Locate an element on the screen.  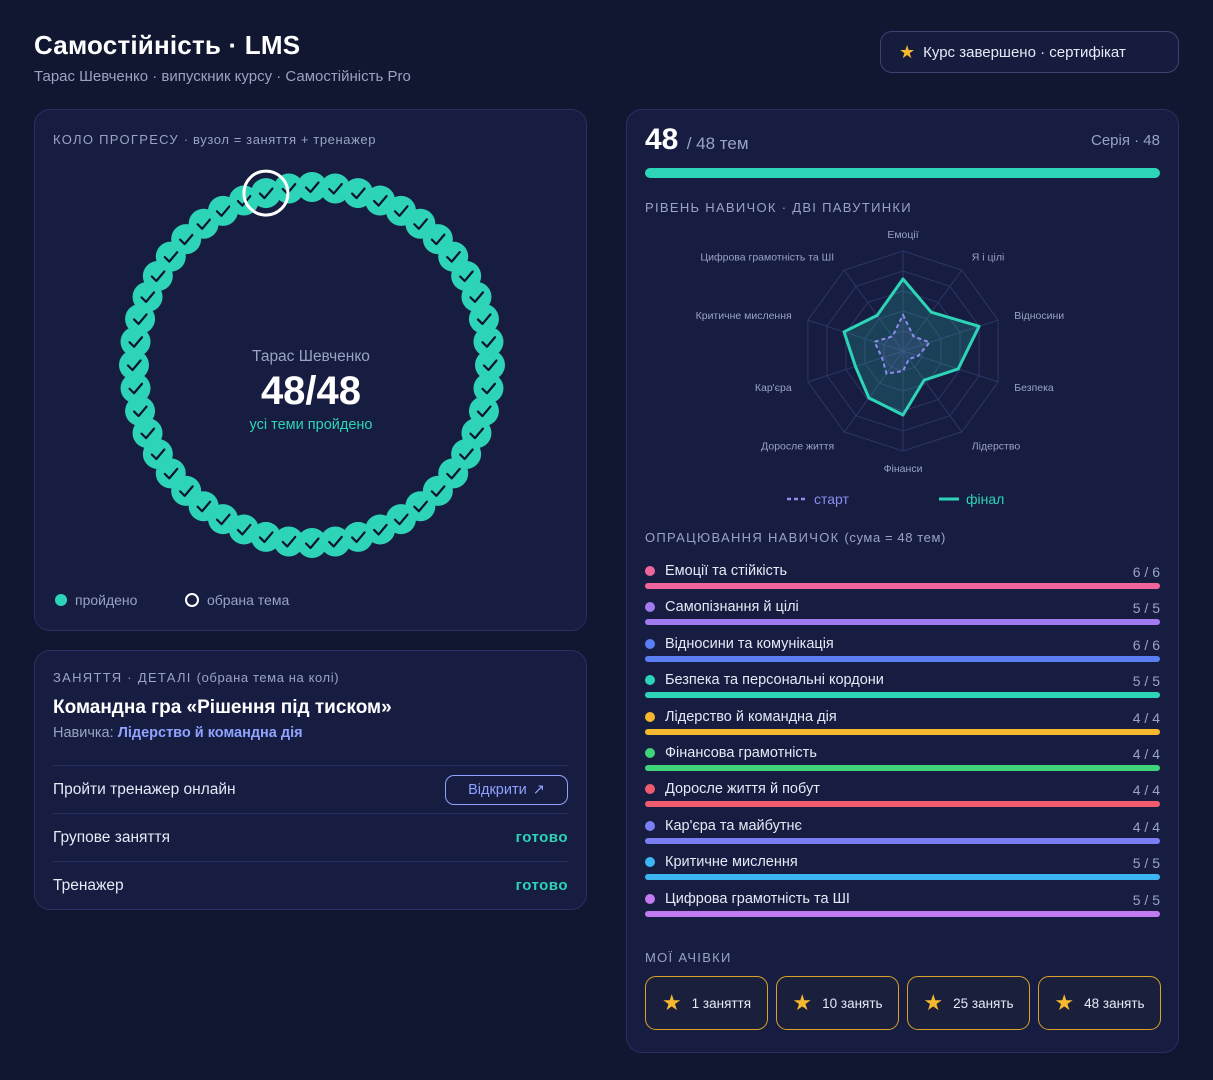
skill-row: Лідерство й командна дія 4 / 4 is located at coordinates (902, 724).